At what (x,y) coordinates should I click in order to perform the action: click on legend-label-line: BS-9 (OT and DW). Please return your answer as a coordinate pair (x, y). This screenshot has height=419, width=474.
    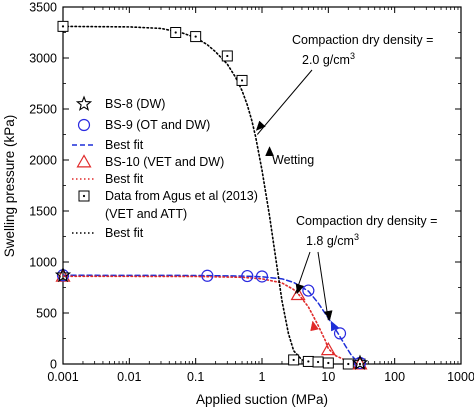
    Looking at the image, I should click on (157, 125).